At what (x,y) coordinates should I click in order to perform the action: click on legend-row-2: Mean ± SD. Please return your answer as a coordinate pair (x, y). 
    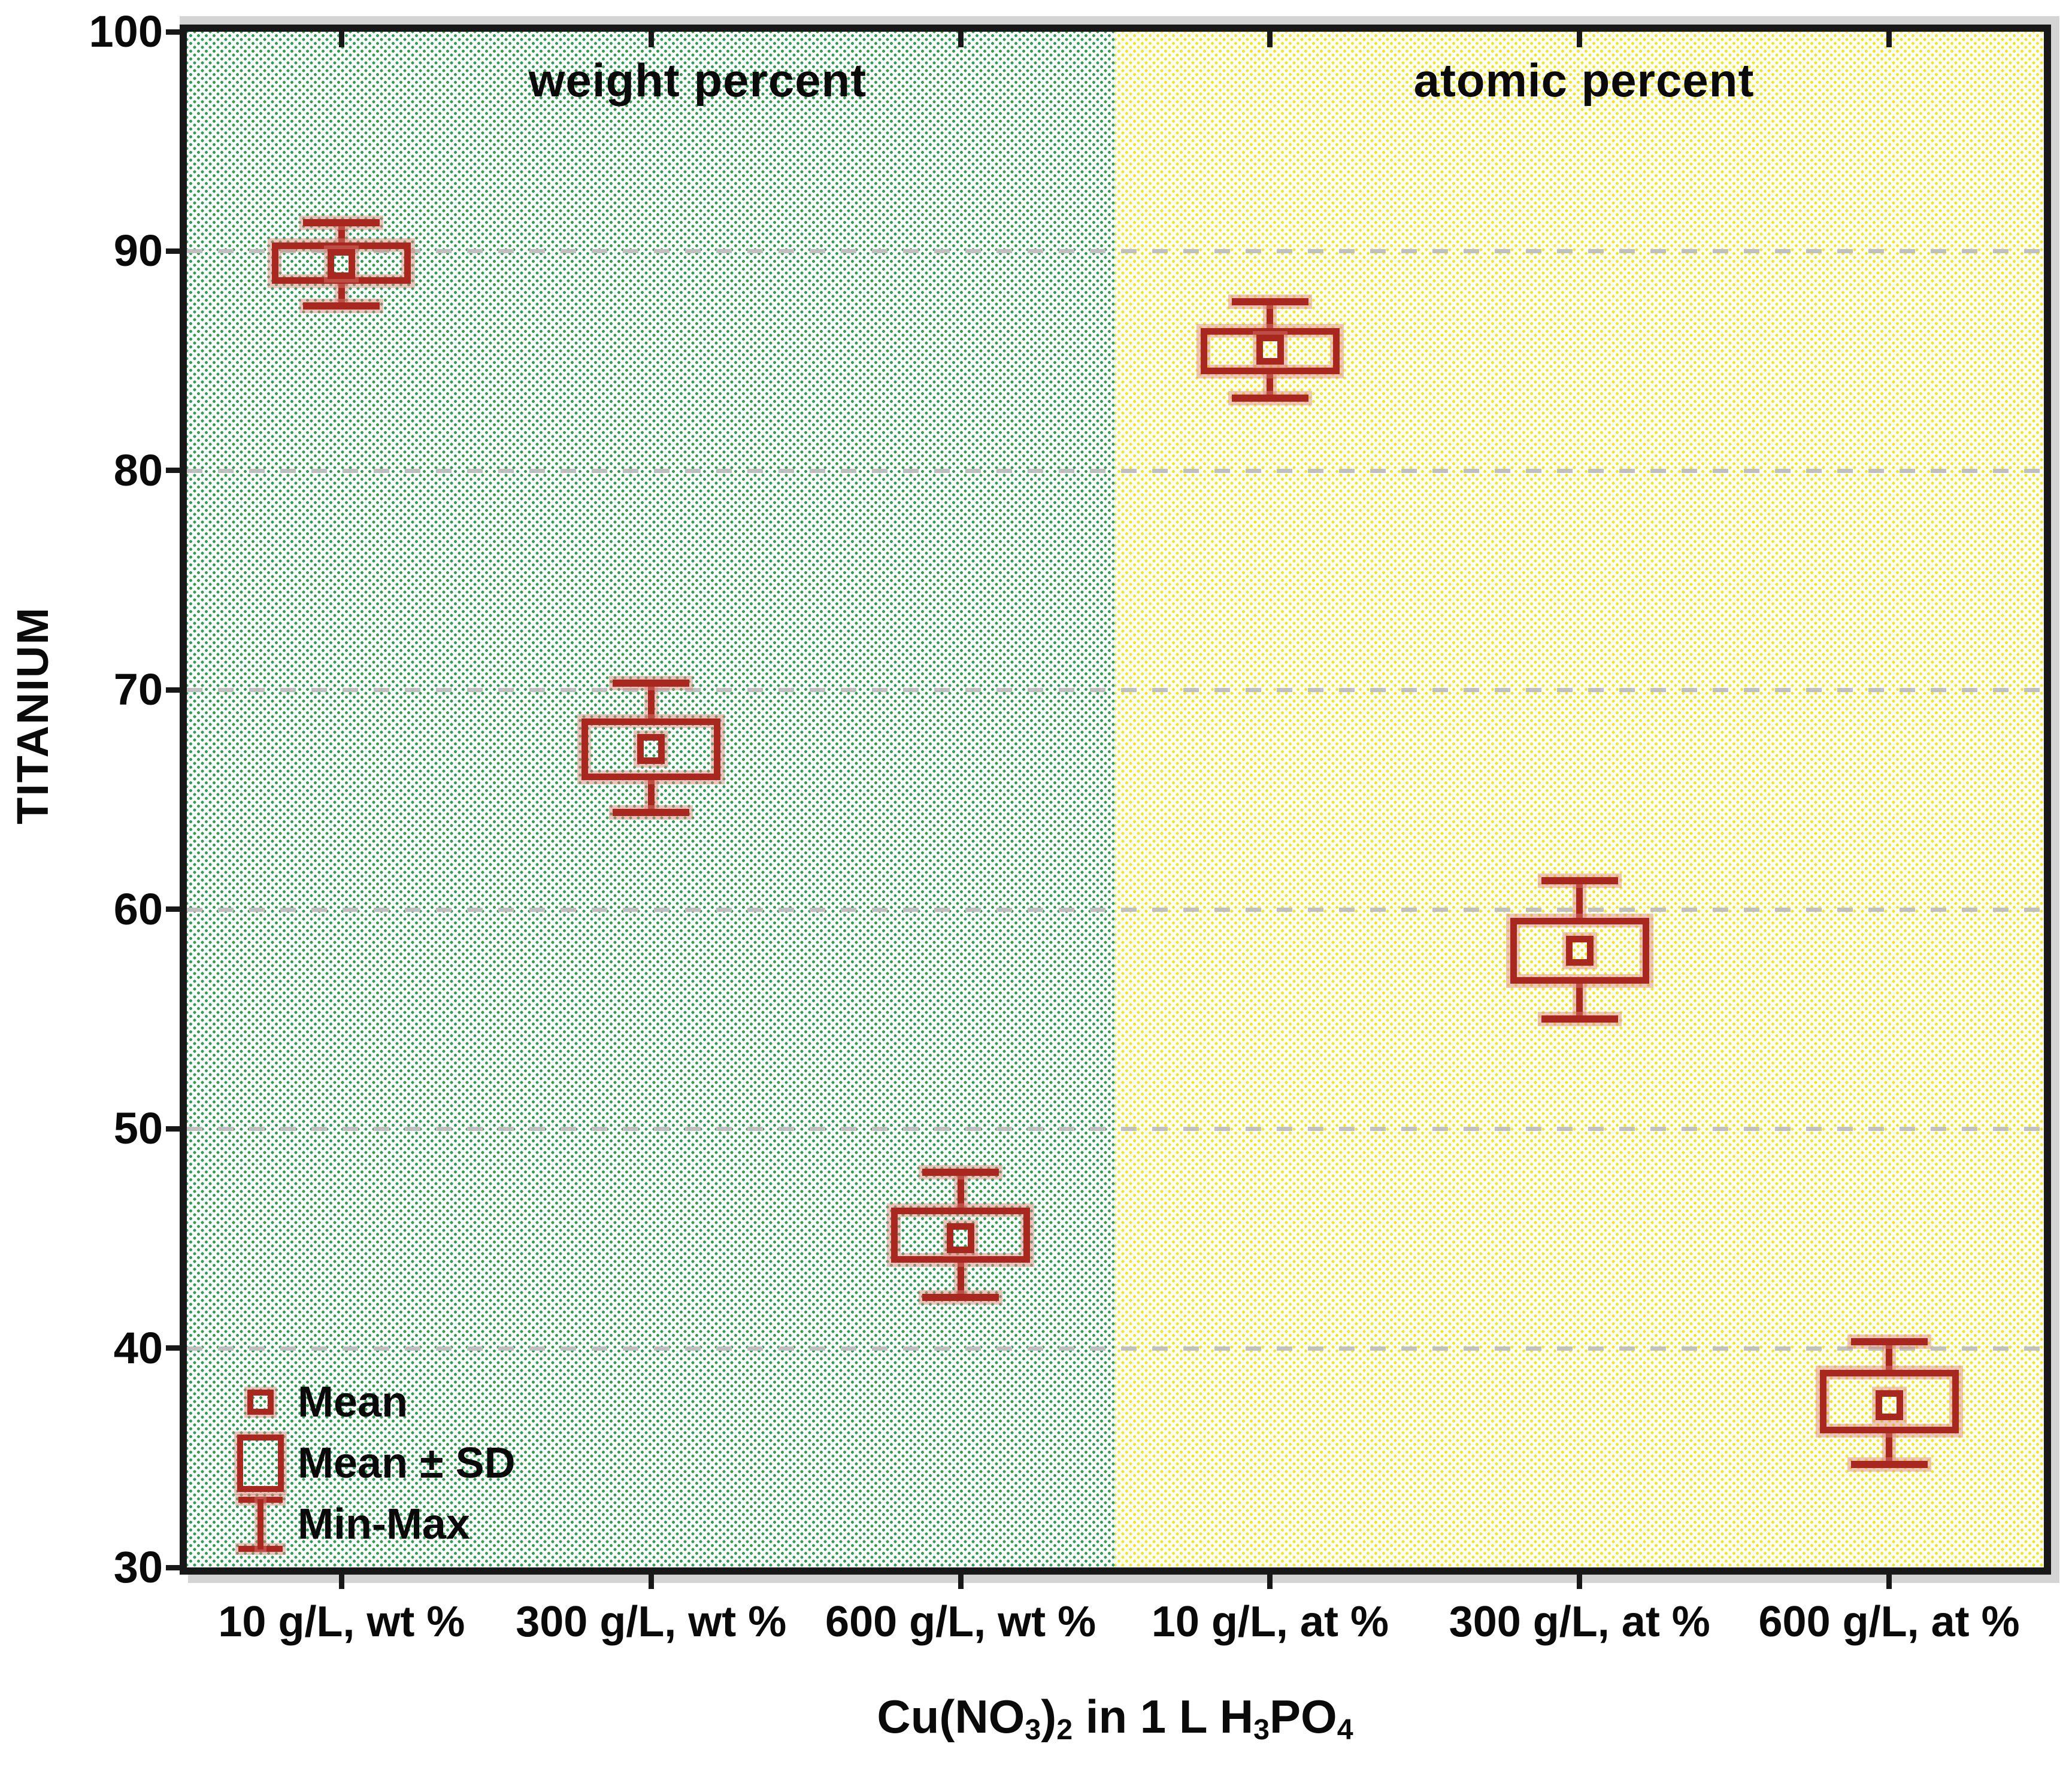
    Looking at the image, I should click on (370, 1463).